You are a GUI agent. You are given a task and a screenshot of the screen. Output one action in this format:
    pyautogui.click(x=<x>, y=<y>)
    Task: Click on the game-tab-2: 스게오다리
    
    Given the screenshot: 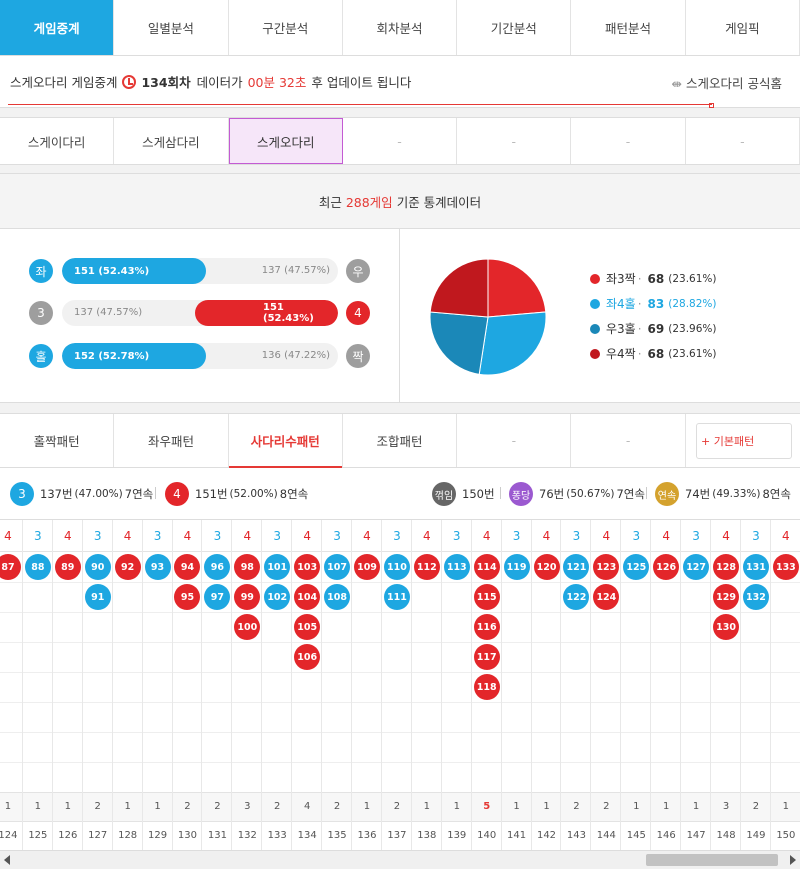 What is the action you would take?
    pyautogui.click(x=285, y=141)
    